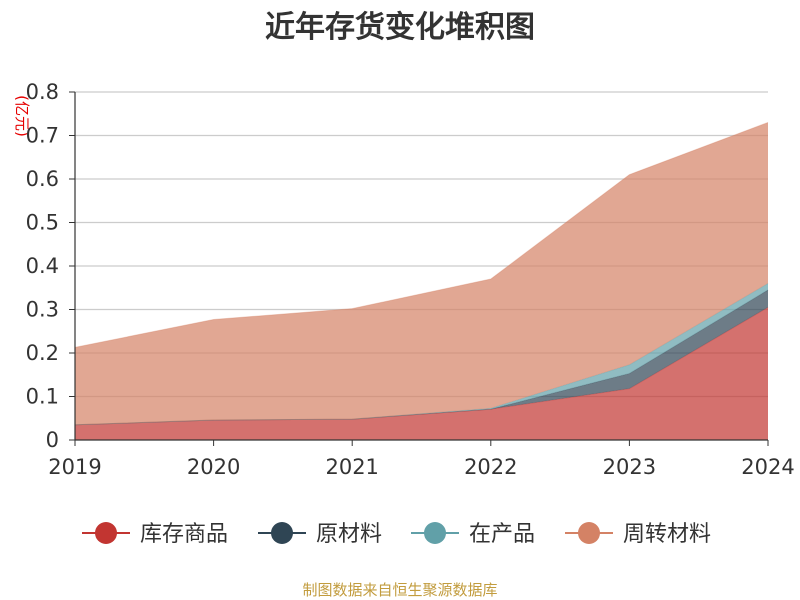 The image size is (800, 600). What do you see at coordinates (349, 534) in the screenshot?
I see `legend-label: 原材料` at bounding box center [349, 534].